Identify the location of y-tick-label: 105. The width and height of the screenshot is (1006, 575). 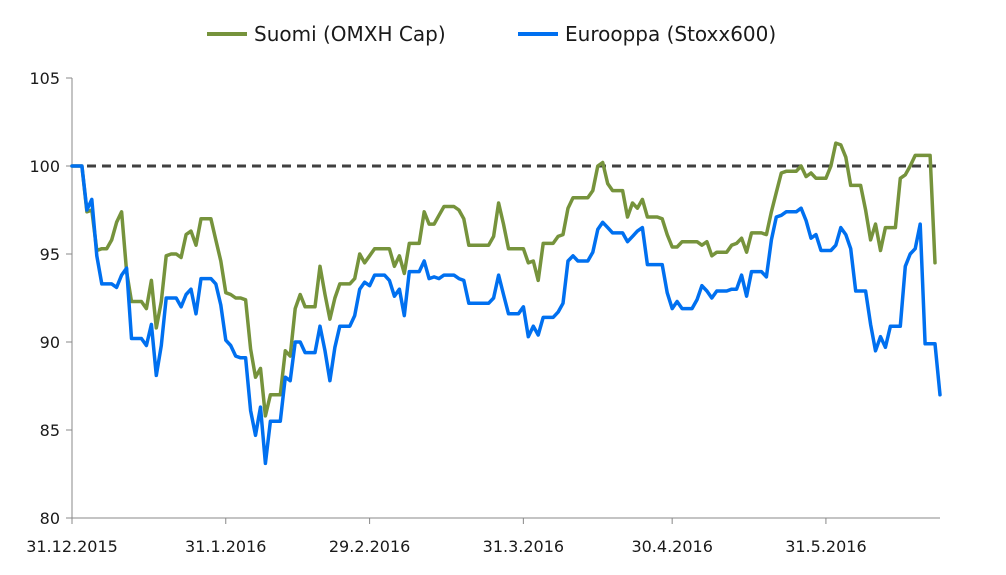
(44, 78).